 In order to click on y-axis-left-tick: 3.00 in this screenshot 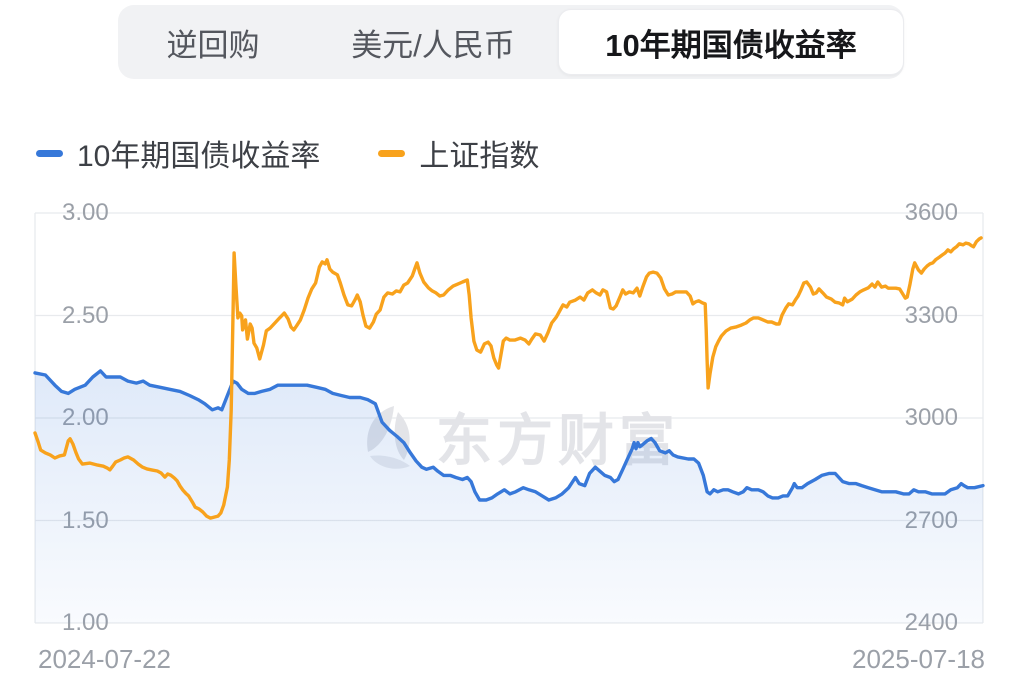, I will do `click(85, 212)`.